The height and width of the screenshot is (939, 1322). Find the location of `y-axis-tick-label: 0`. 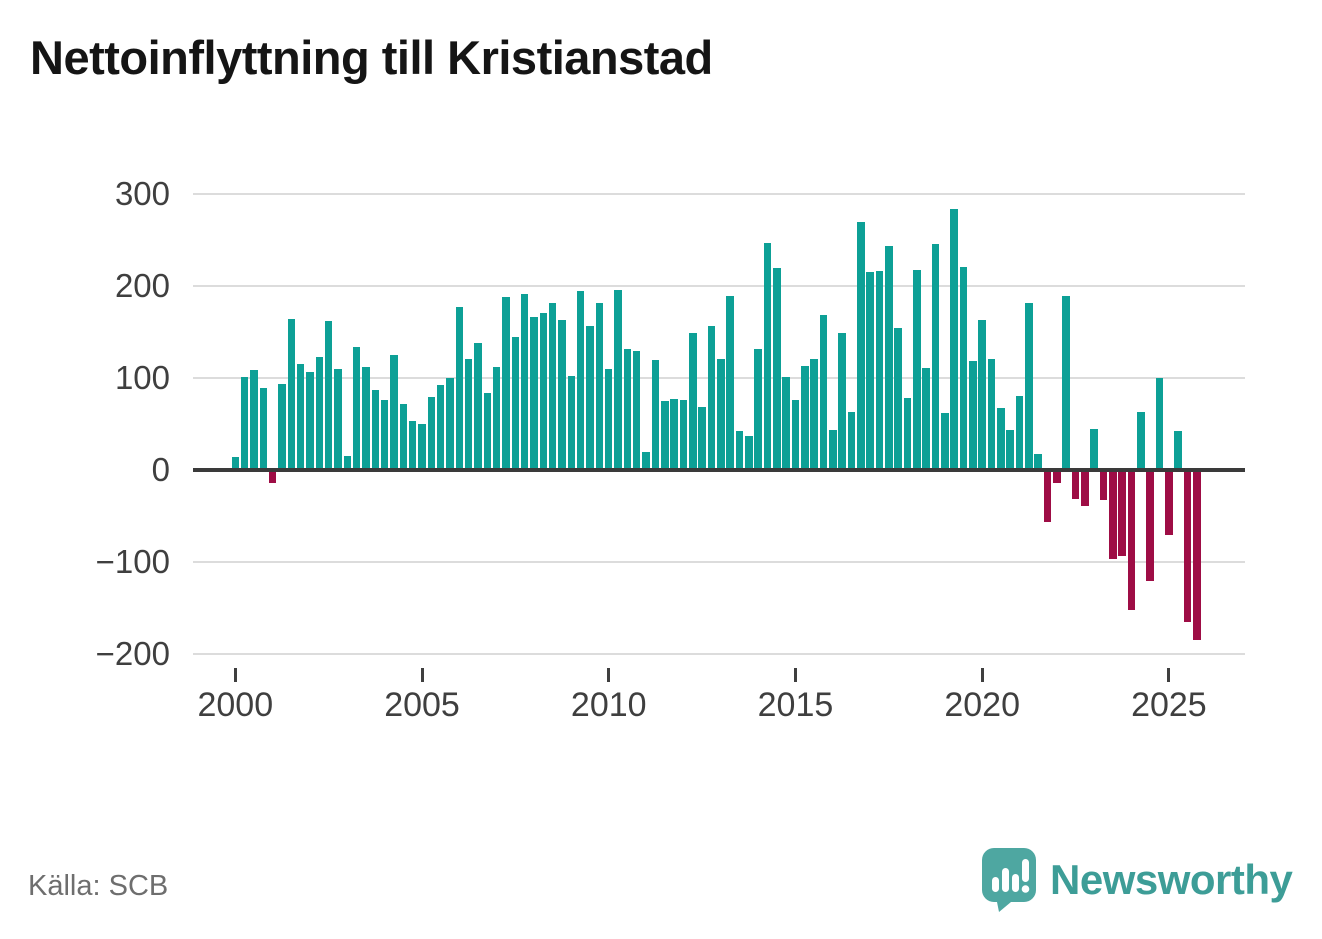

y-axis-tick-label: 0 is located at coordinates (160, 469).